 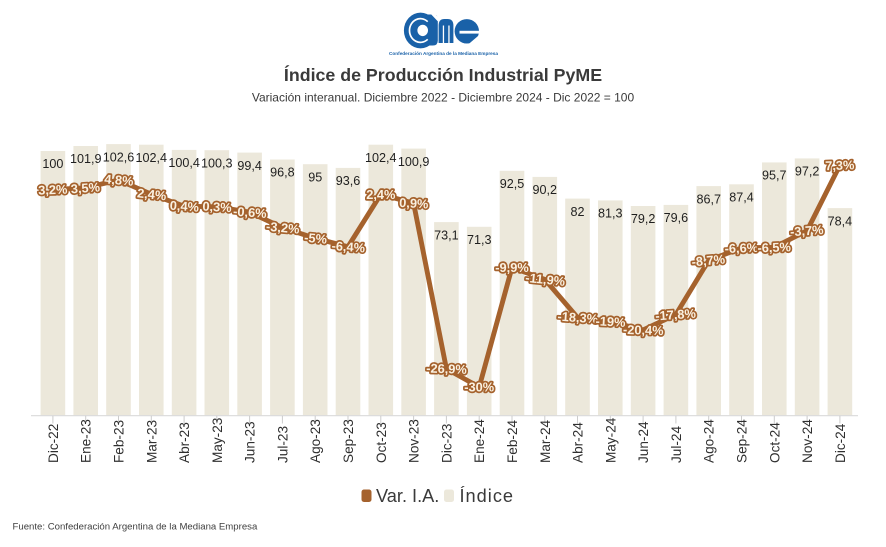 What do you see at coordinates (184, 163) in the screenshot?
I see `svg-text: 100,4` at bounding box center [184, 163].